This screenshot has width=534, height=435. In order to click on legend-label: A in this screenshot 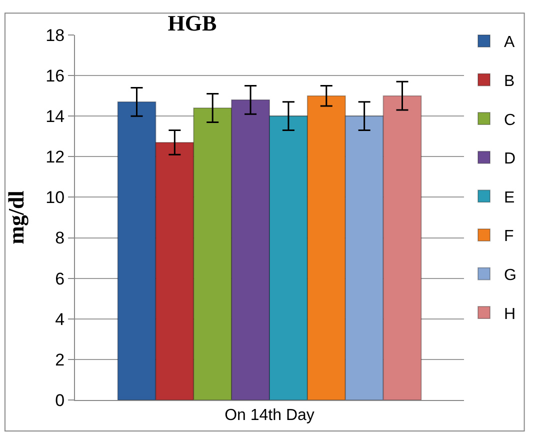, I will do `click(509, 43)`.